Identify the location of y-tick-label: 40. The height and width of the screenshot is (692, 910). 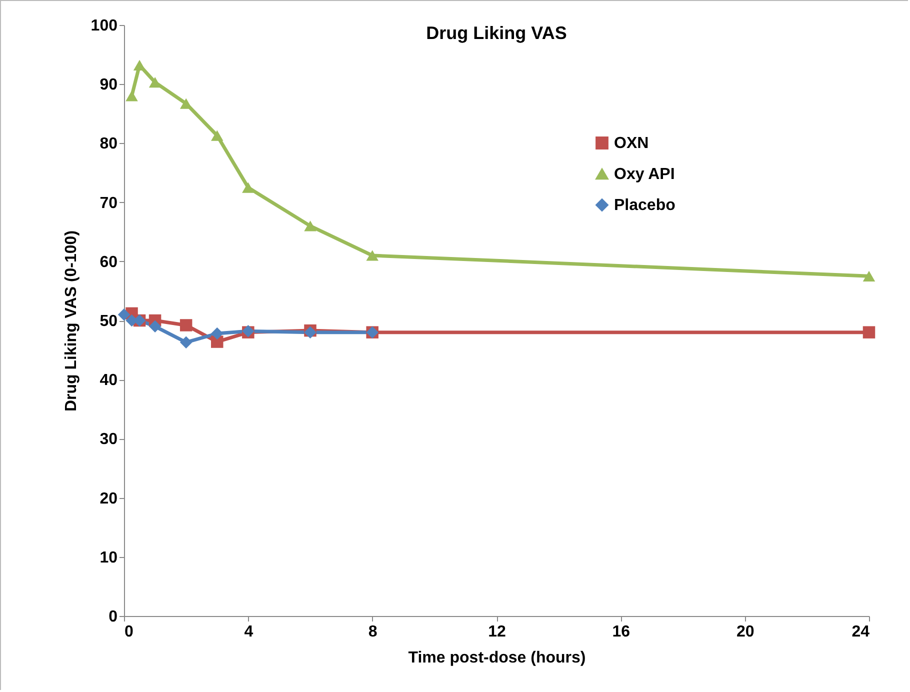
(109, 381).